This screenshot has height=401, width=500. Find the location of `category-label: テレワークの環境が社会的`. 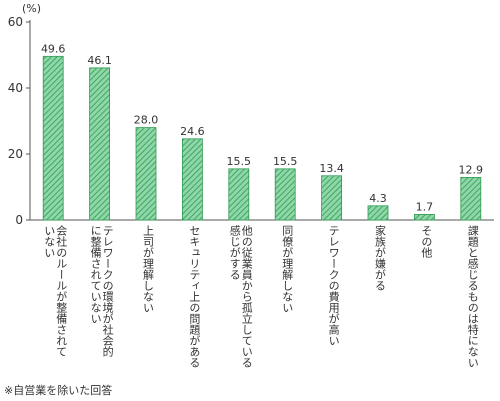

category-label: テレワークの環境が社会的 is located at coordinates (107, 291).